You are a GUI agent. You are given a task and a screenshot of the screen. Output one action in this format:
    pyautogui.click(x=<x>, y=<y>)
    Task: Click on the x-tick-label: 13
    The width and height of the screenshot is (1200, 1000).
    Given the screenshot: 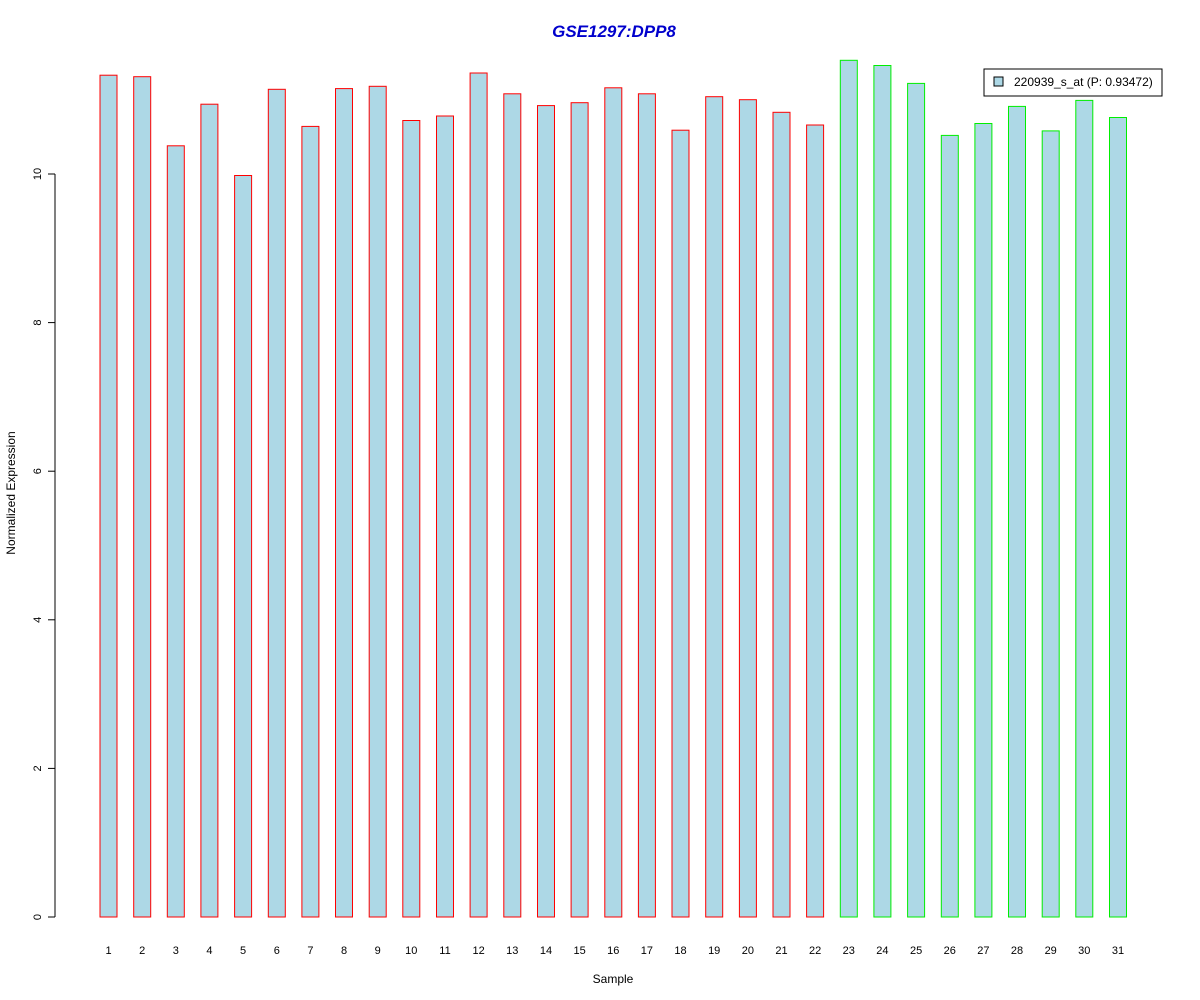 What is the action you would take?
    pyautogui.click(x=512, y=951)
    